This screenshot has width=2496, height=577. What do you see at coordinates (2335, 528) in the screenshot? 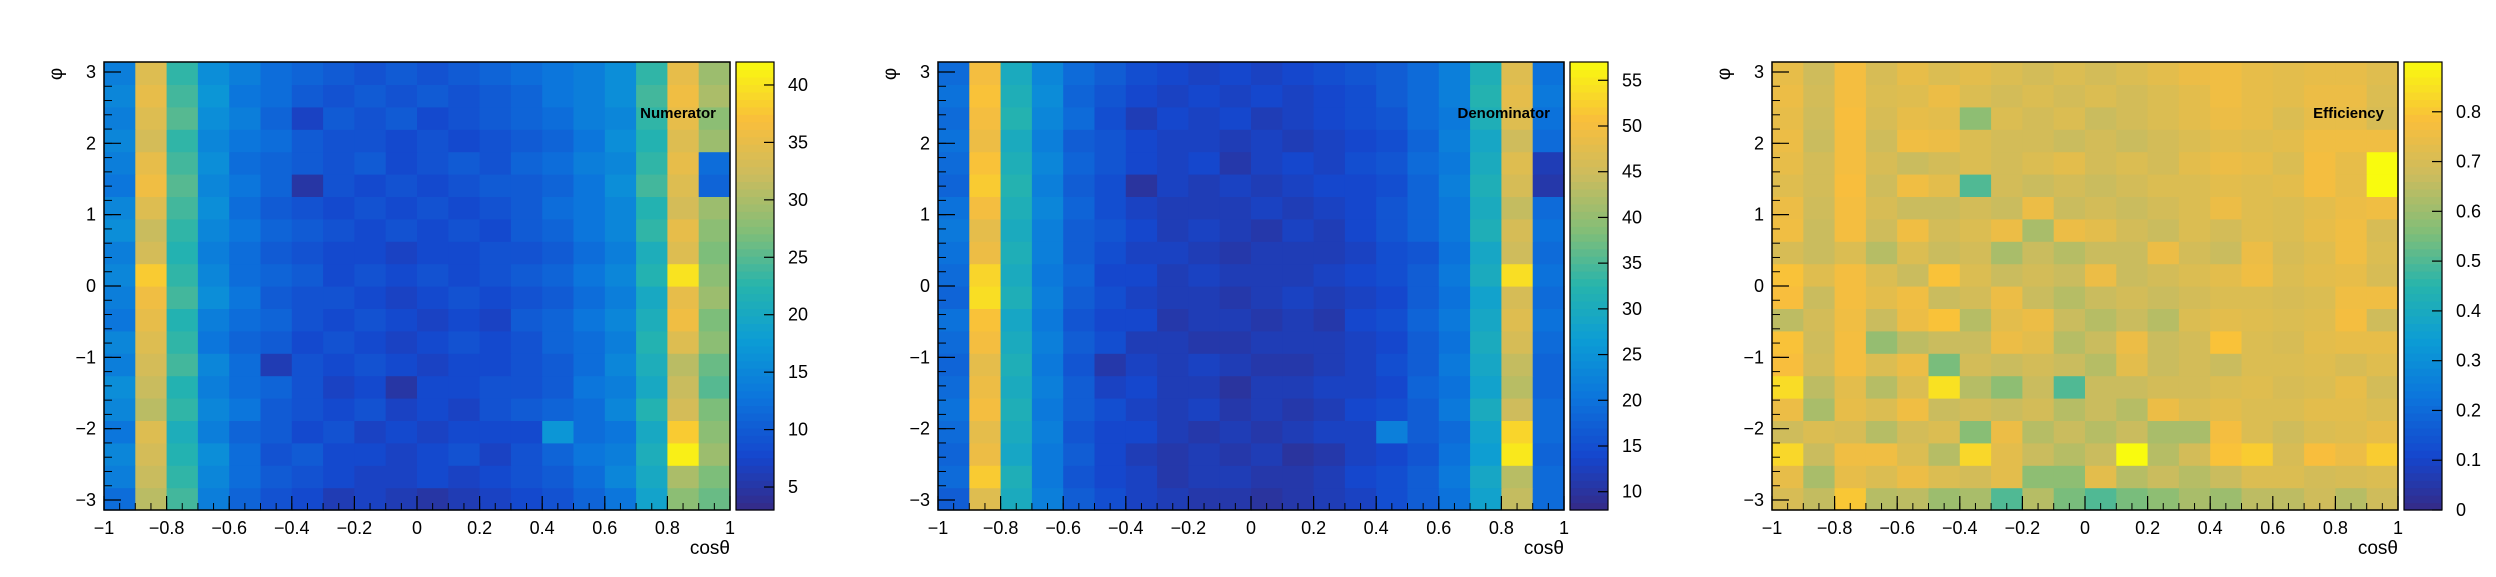
I see `x-tick-label: 0.8` at bounding box center [2335, 528].